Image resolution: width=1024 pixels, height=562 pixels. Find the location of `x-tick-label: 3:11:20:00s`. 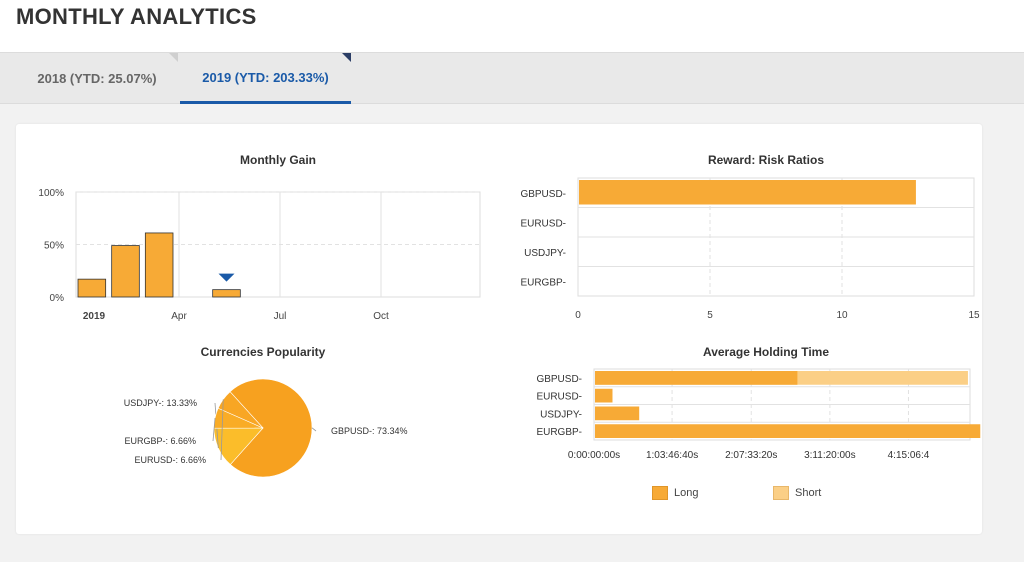

x-tick-label: 3:11:20:00s is located at coordinates (830, 455).